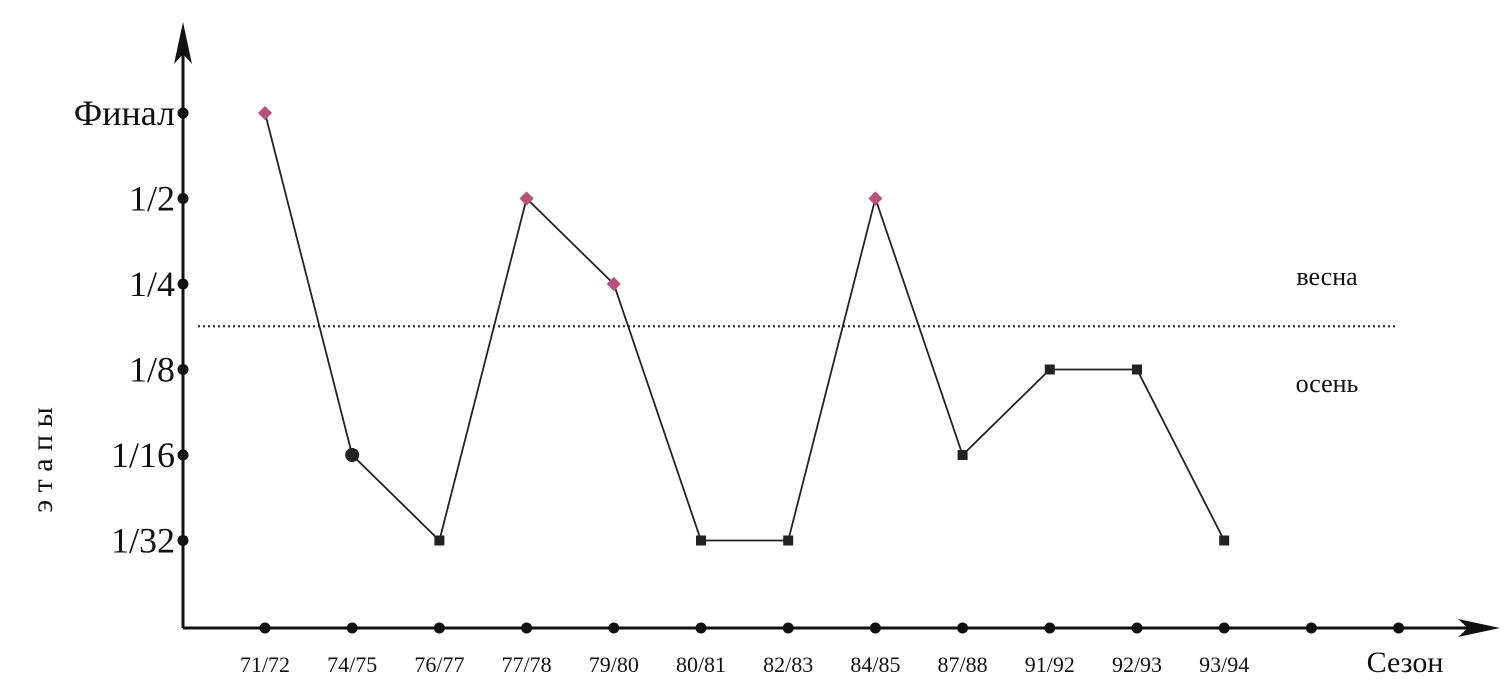  What do you see at coordinates (1479, 628) in the screenshot?
I see `x-axis-arrow-icon` at bounding box center [1479, 628].